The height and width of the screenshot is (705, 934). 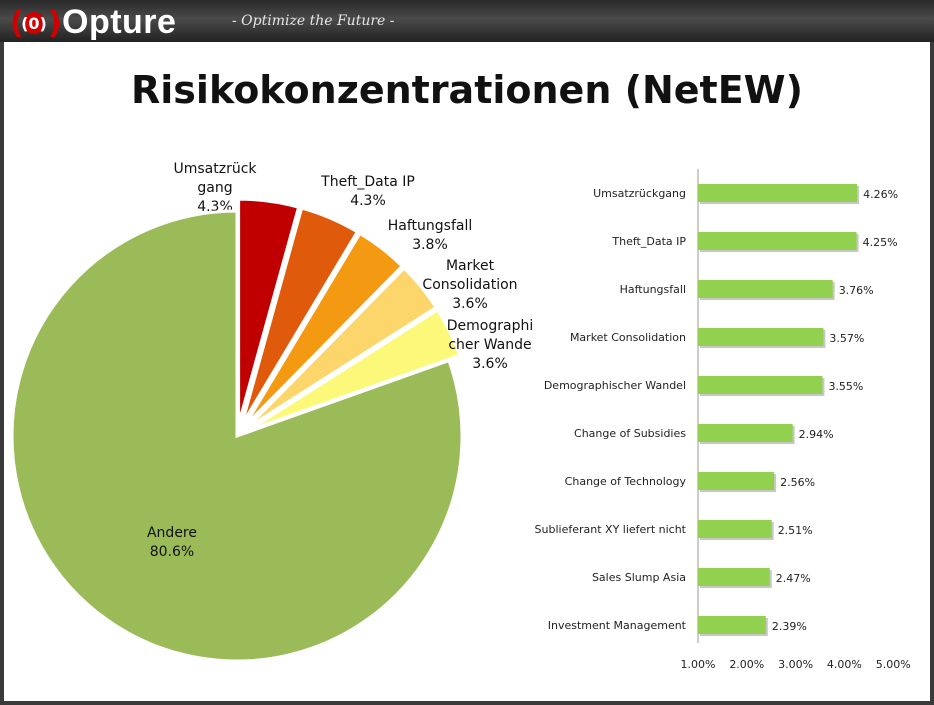 I want to click on opture-logo-icon: ( (0) ), so click(x=35, y=22).